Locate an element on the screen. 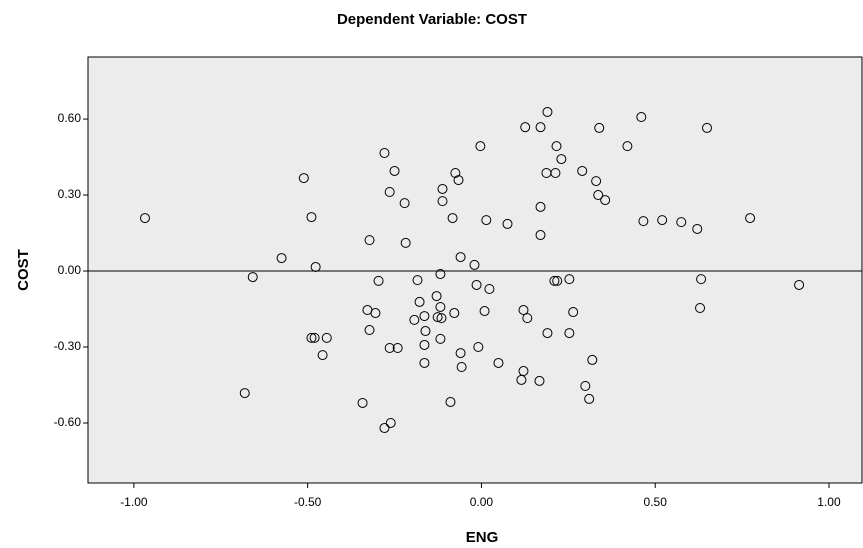  x-tick-label: -0.50 is located at coordinates (308, 502).